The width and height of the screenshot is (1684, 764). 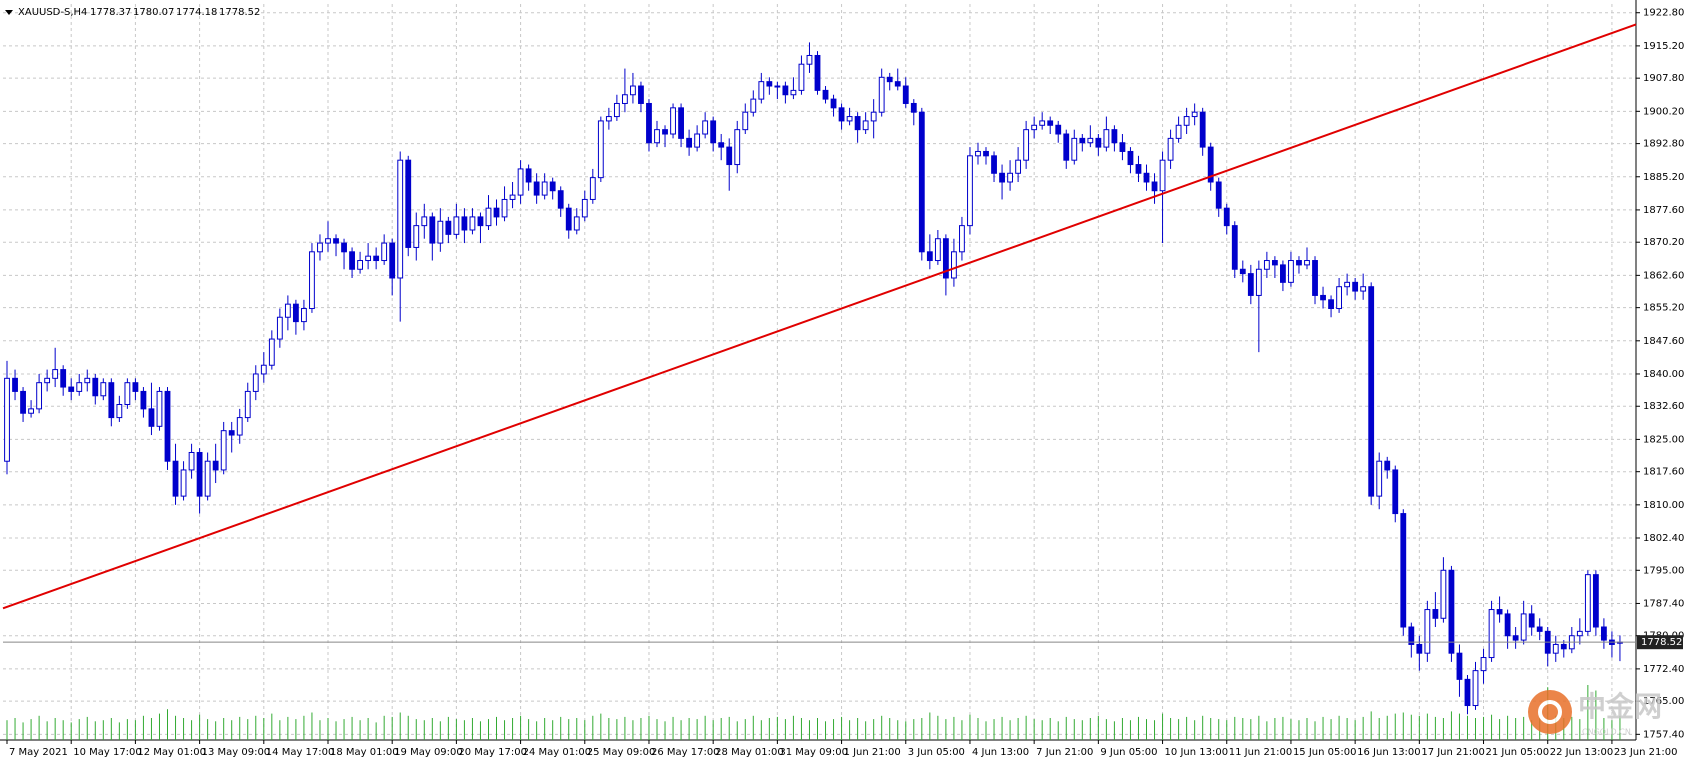 I want to click on y-tick-label: 1802.40, so click(x=1663, y=538).